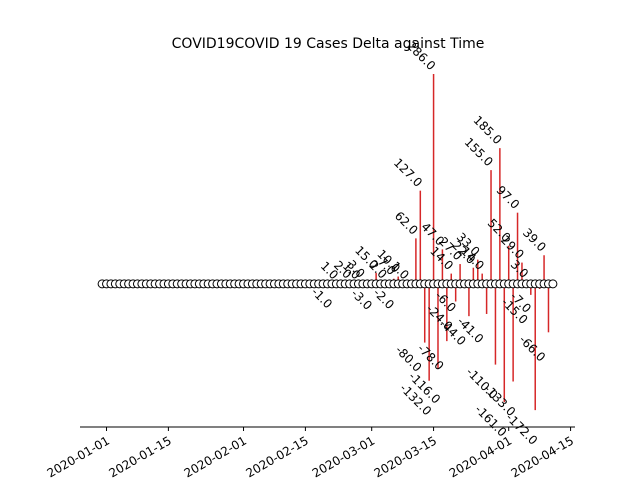  I want to click on x-tick-label: 2020-02-15, so click(276, 456).